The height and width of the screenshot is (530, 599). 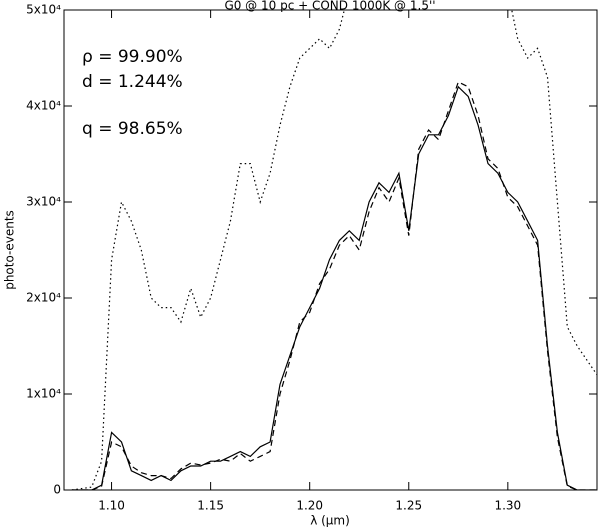 I want to click on y-axis-label: photo-events, so click(x=10, y=250).